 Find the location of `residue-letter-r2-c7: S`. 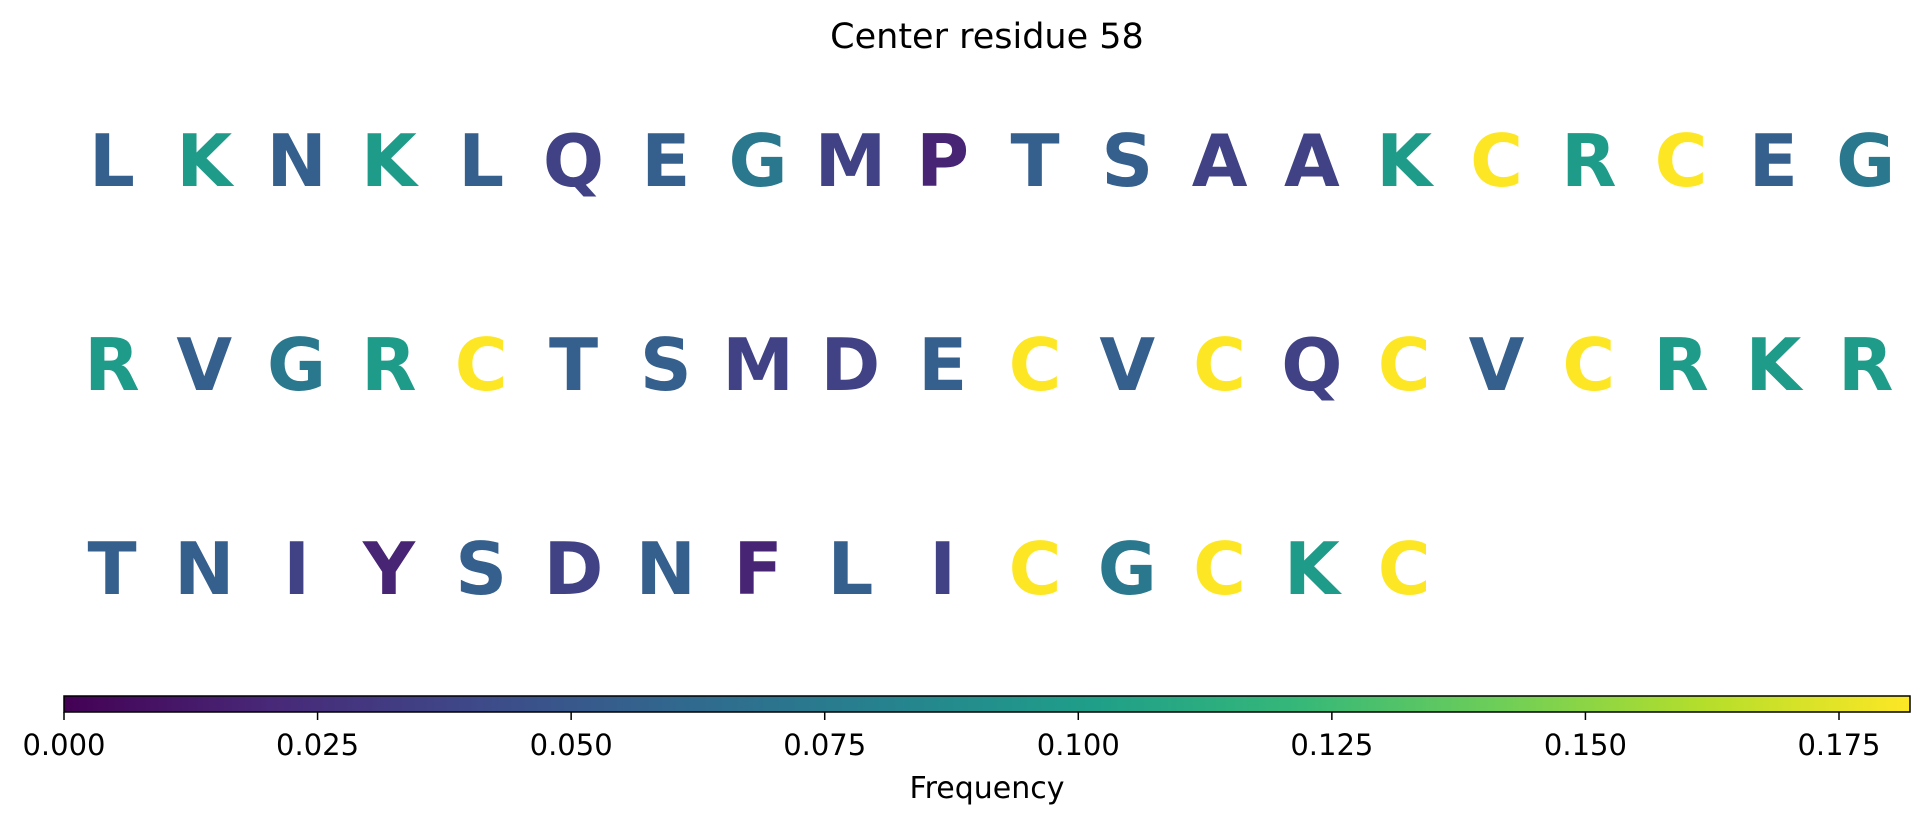

residue-letter-r2-c7: S is located at coordinates (666, 365).